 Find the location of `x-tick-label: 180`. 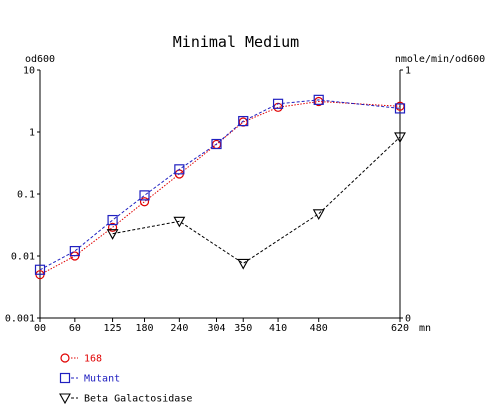

x-tick-label: 180 is located at coordinates (144, 328).